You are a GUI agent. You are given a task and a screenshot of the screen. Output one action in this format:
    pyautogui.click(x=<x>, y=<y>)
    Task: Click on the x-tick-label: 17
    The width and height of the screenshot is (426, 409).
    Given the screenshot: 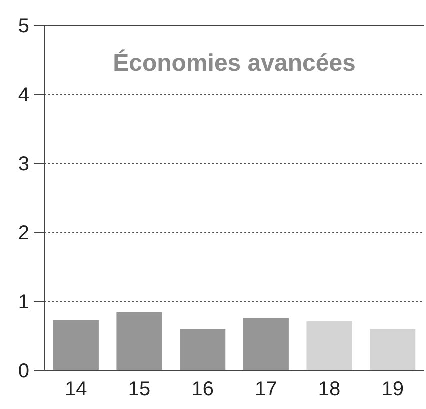 What is the action you would take?
    pyautogui.click(x=266, y=389)
    